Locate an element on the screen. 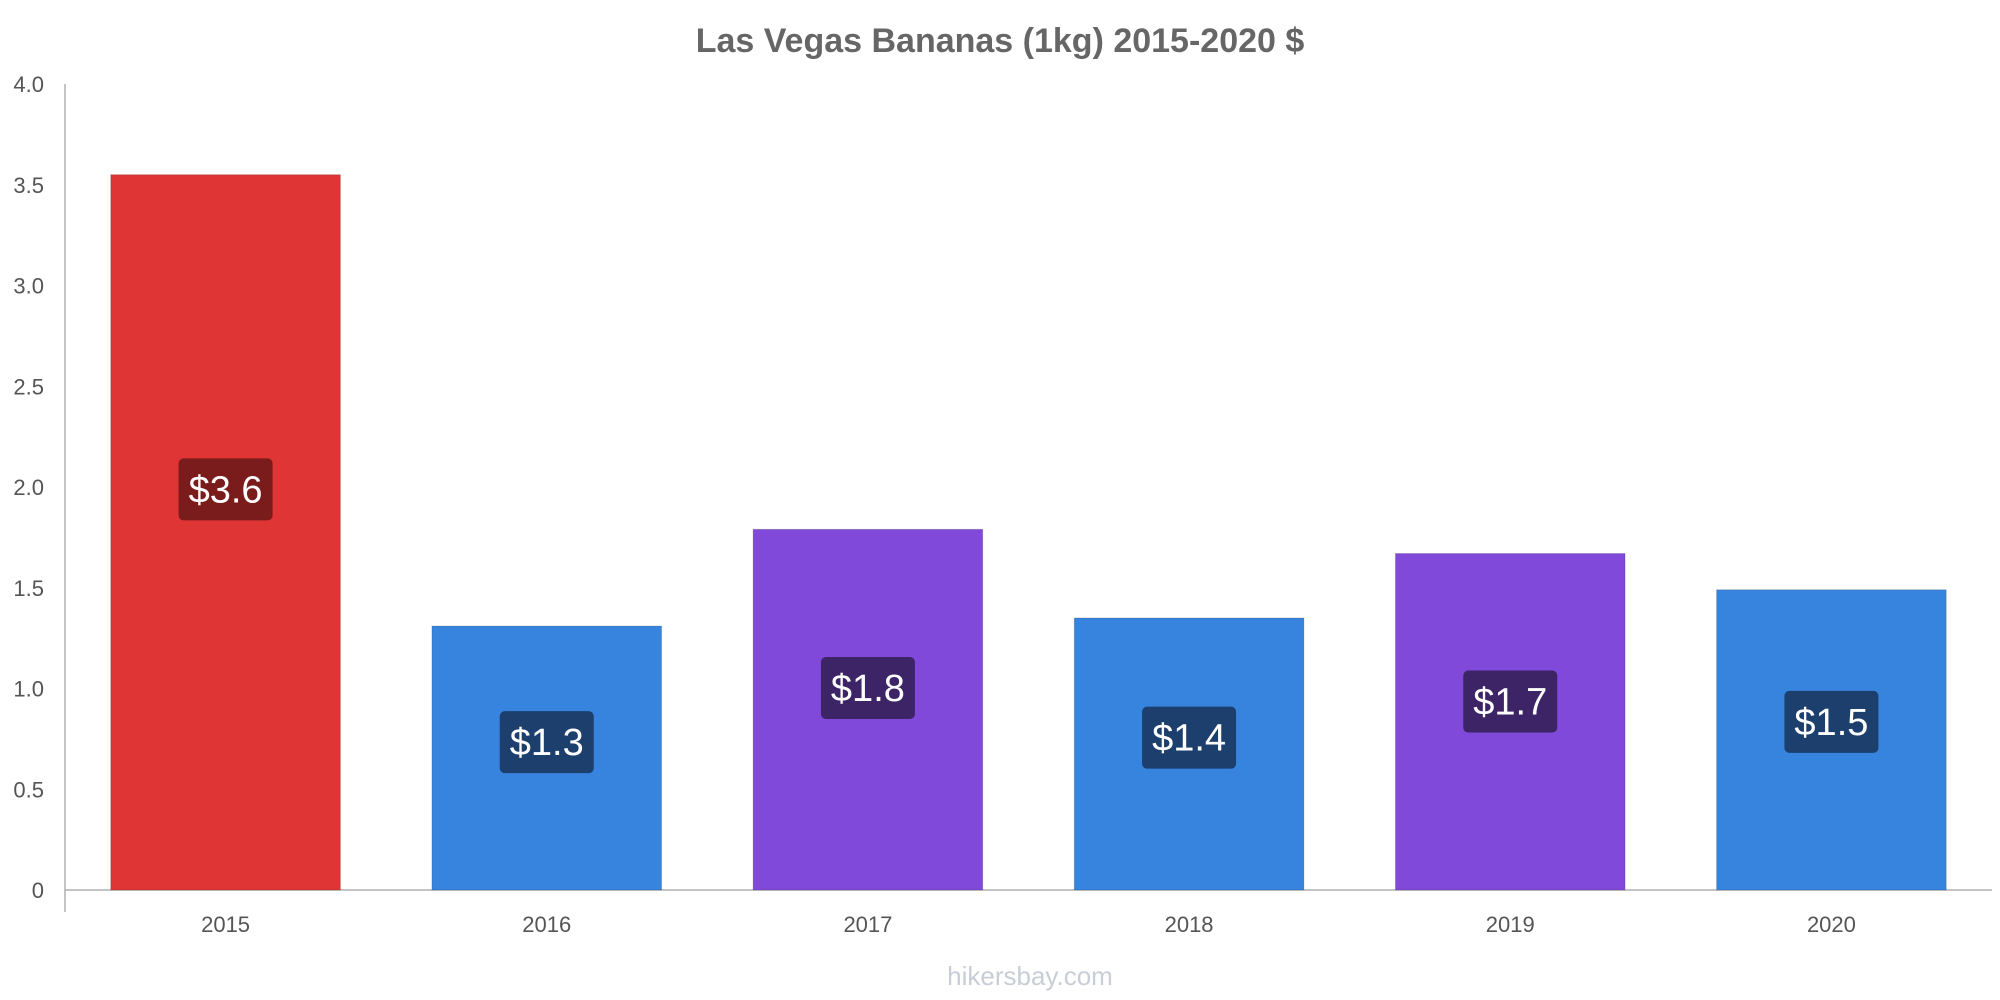 Image resolution: width=2000 pixels, height=1000 pixels. y-tick-label: 1.0 is located at coordinates (28, 689).